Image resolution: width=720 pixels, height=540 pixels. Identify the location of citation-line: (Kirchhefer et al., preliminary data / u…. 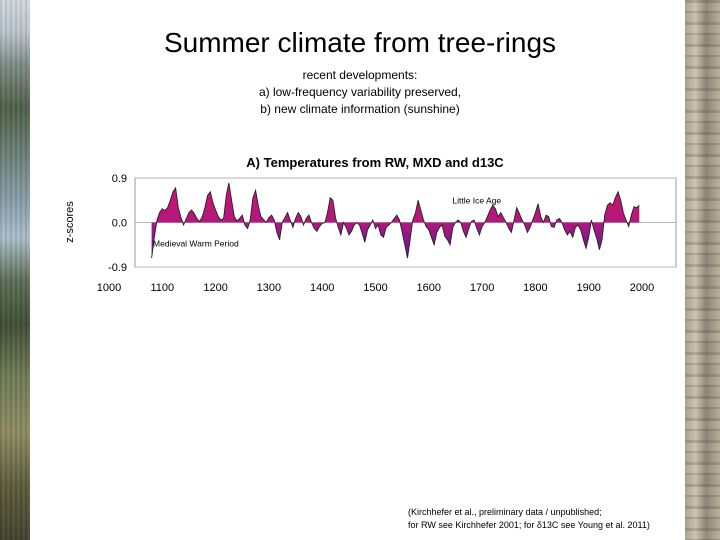
(505, 512).